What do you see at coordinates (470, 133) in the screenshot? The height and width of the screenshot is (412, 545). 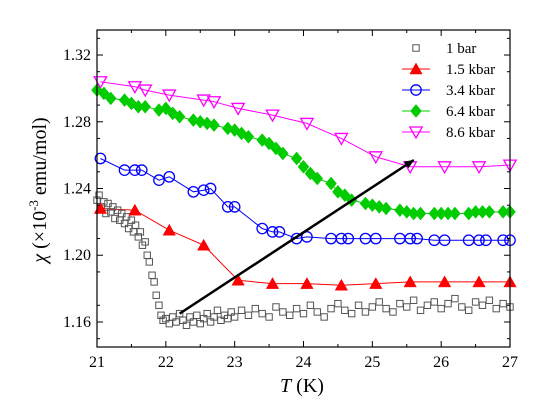 I see `legend-label: 8.6 kbar` at bounding box center [470, 133].